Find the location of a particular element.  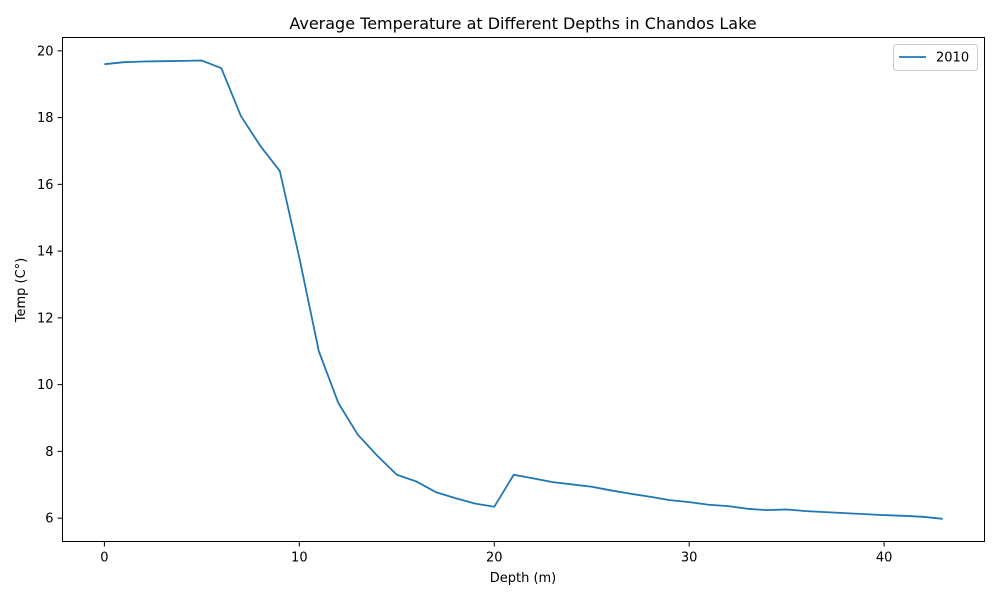

x-tick-label: 0 is located at coordinates (104, 558).